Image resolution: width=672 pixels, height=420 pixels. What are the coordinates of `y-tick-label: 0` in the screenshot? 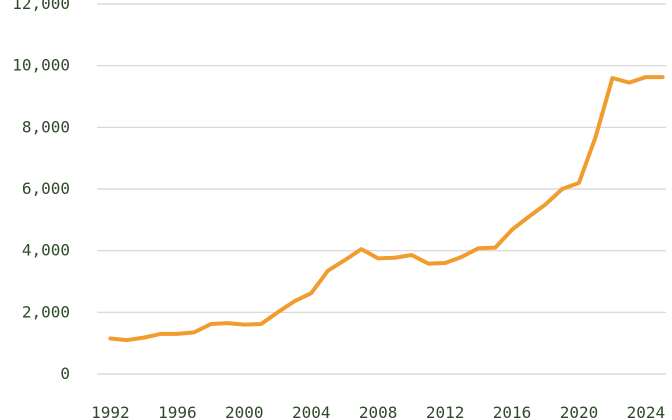 It's located at (65, 373).